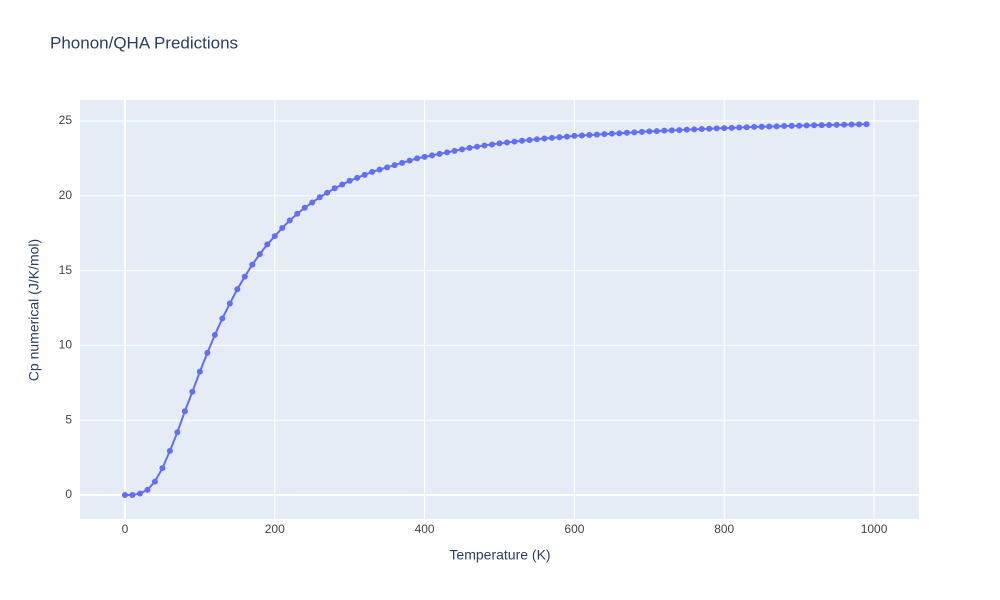  Describe the element at coordinates (66, 270) in the screenshot. I see `y-tick-label: 15` at that location.